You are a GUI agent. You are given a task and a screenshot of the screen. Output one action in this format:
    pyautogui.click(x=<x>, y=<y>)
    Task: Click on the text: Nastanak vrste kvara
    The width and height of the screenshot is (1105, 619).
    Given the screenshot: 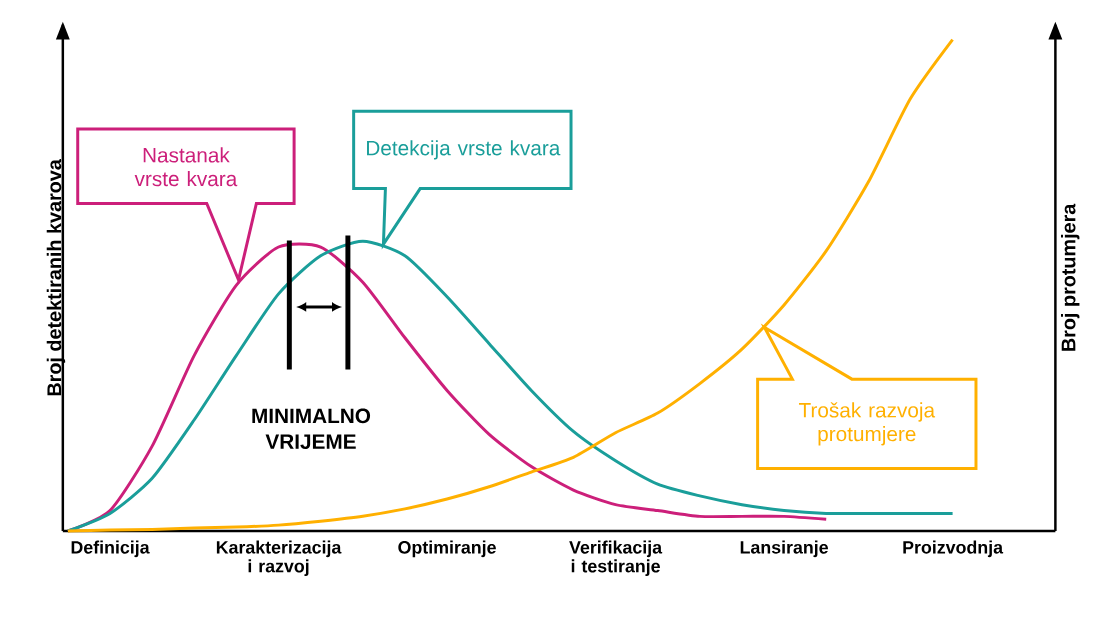 What is the action you would take?
    pyautogui.click(x=186, y=167)
    